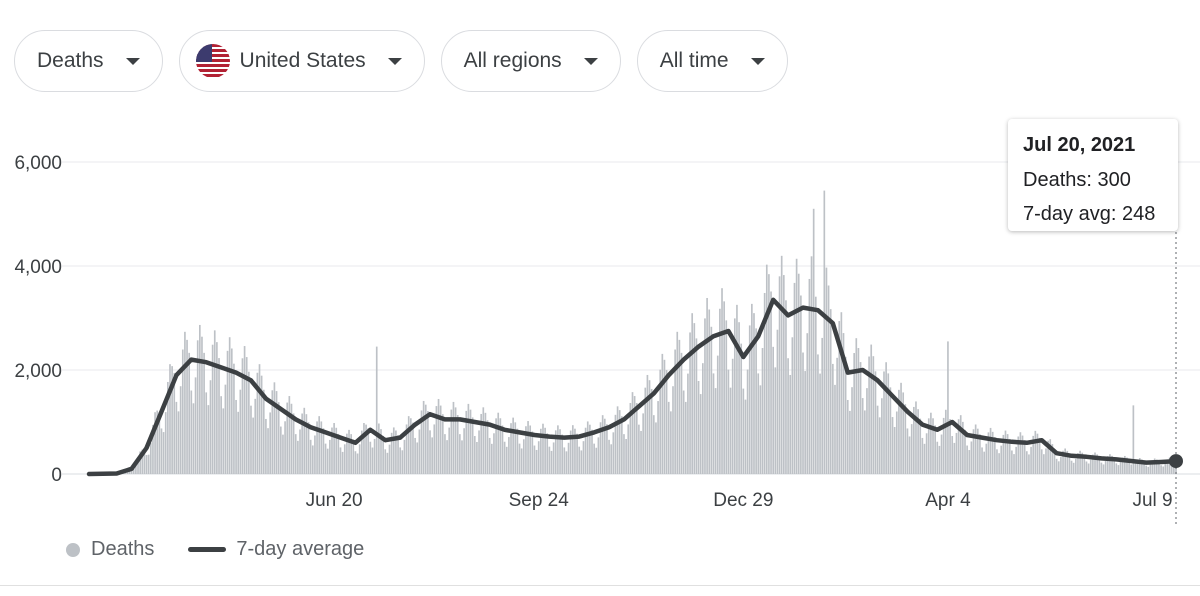  Describe the element at coordinates (38, 163) in the screenshot. I see `y-tick-label: 6,000` at that location.